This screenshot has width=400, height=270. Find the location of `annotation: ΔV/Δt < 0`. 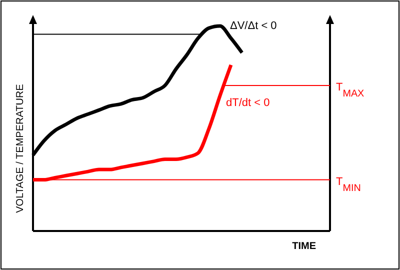

annotation: ΔV/Δt < 0 is located at coordinates (253, 26).